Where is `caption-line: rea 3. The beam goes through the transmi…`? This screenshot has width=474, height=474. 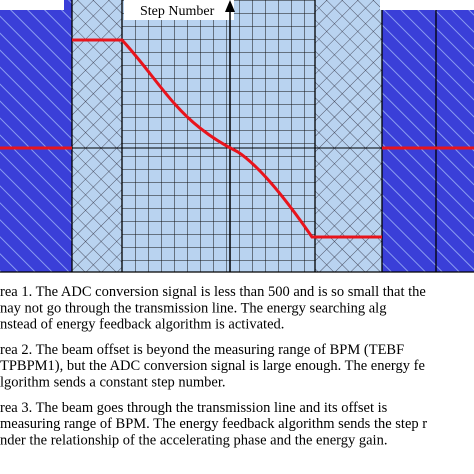
caption-line: rea 3. The beam goes through the transmi… is located at coordinates (194, 408).